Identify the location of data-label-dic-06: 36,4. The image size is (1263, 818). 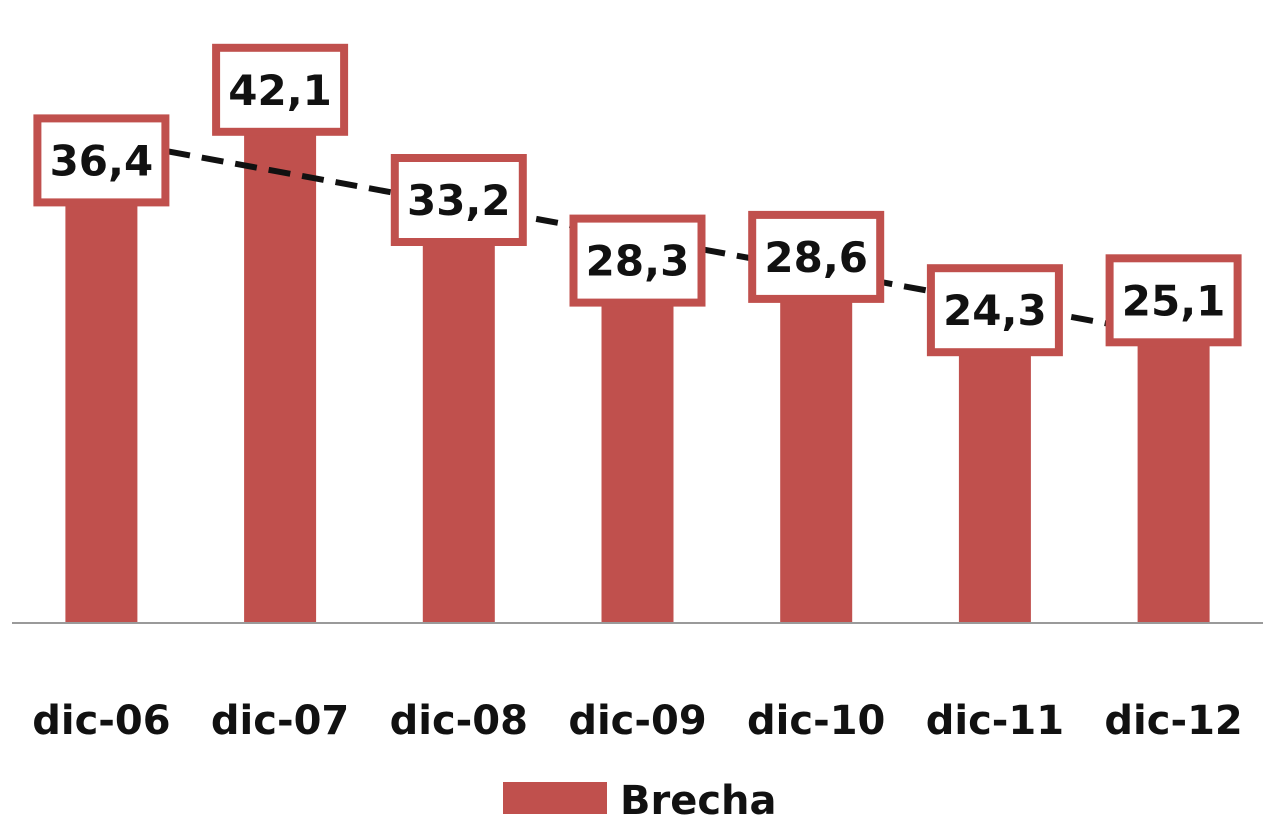
(102, 160).